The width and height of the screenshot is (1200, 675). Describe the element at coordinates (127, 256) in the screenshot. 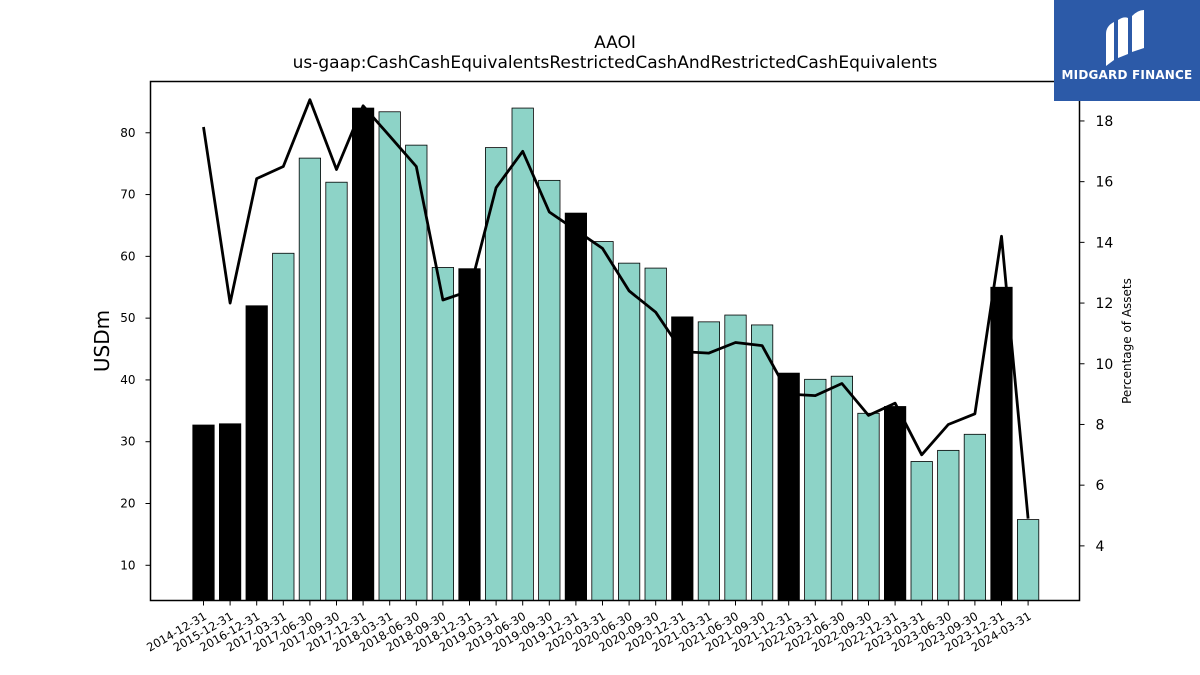

I see `y-tick-label: 60` at that location.